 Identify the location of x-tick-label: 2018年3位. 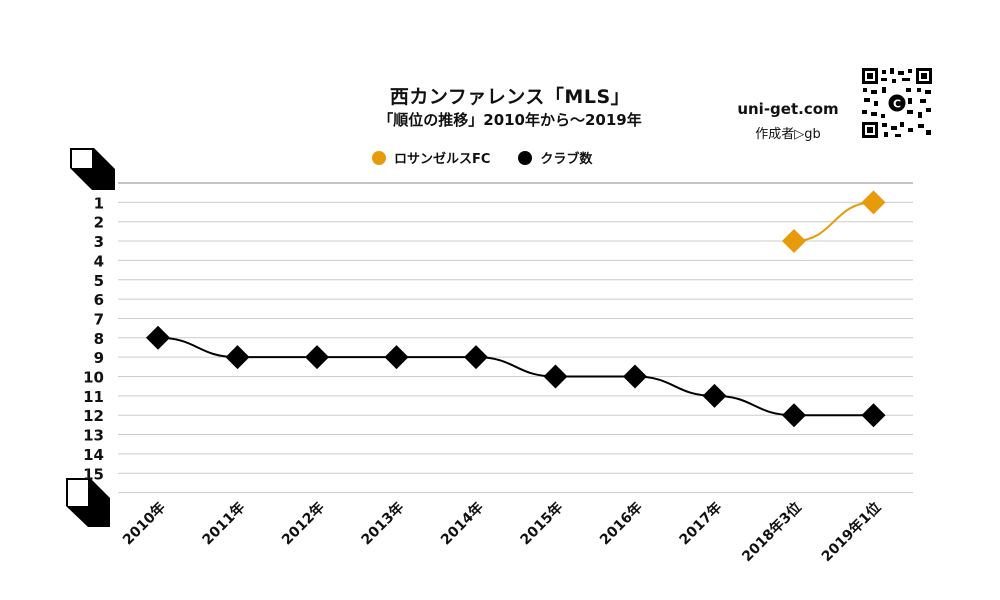
(772, 532).